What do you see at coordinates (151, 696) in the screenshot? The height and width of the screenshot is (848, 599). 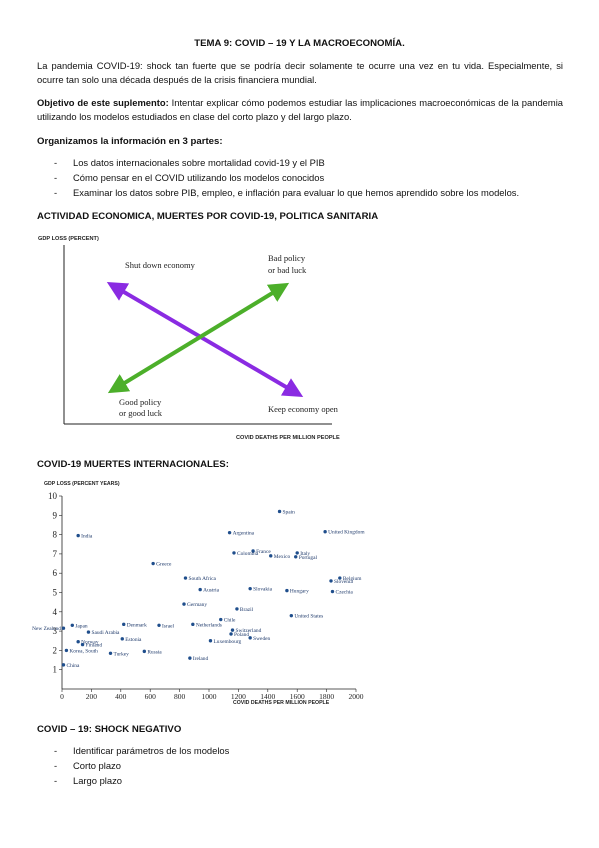 I see `x-tick-label: 600` at bounding box center [151, 696].